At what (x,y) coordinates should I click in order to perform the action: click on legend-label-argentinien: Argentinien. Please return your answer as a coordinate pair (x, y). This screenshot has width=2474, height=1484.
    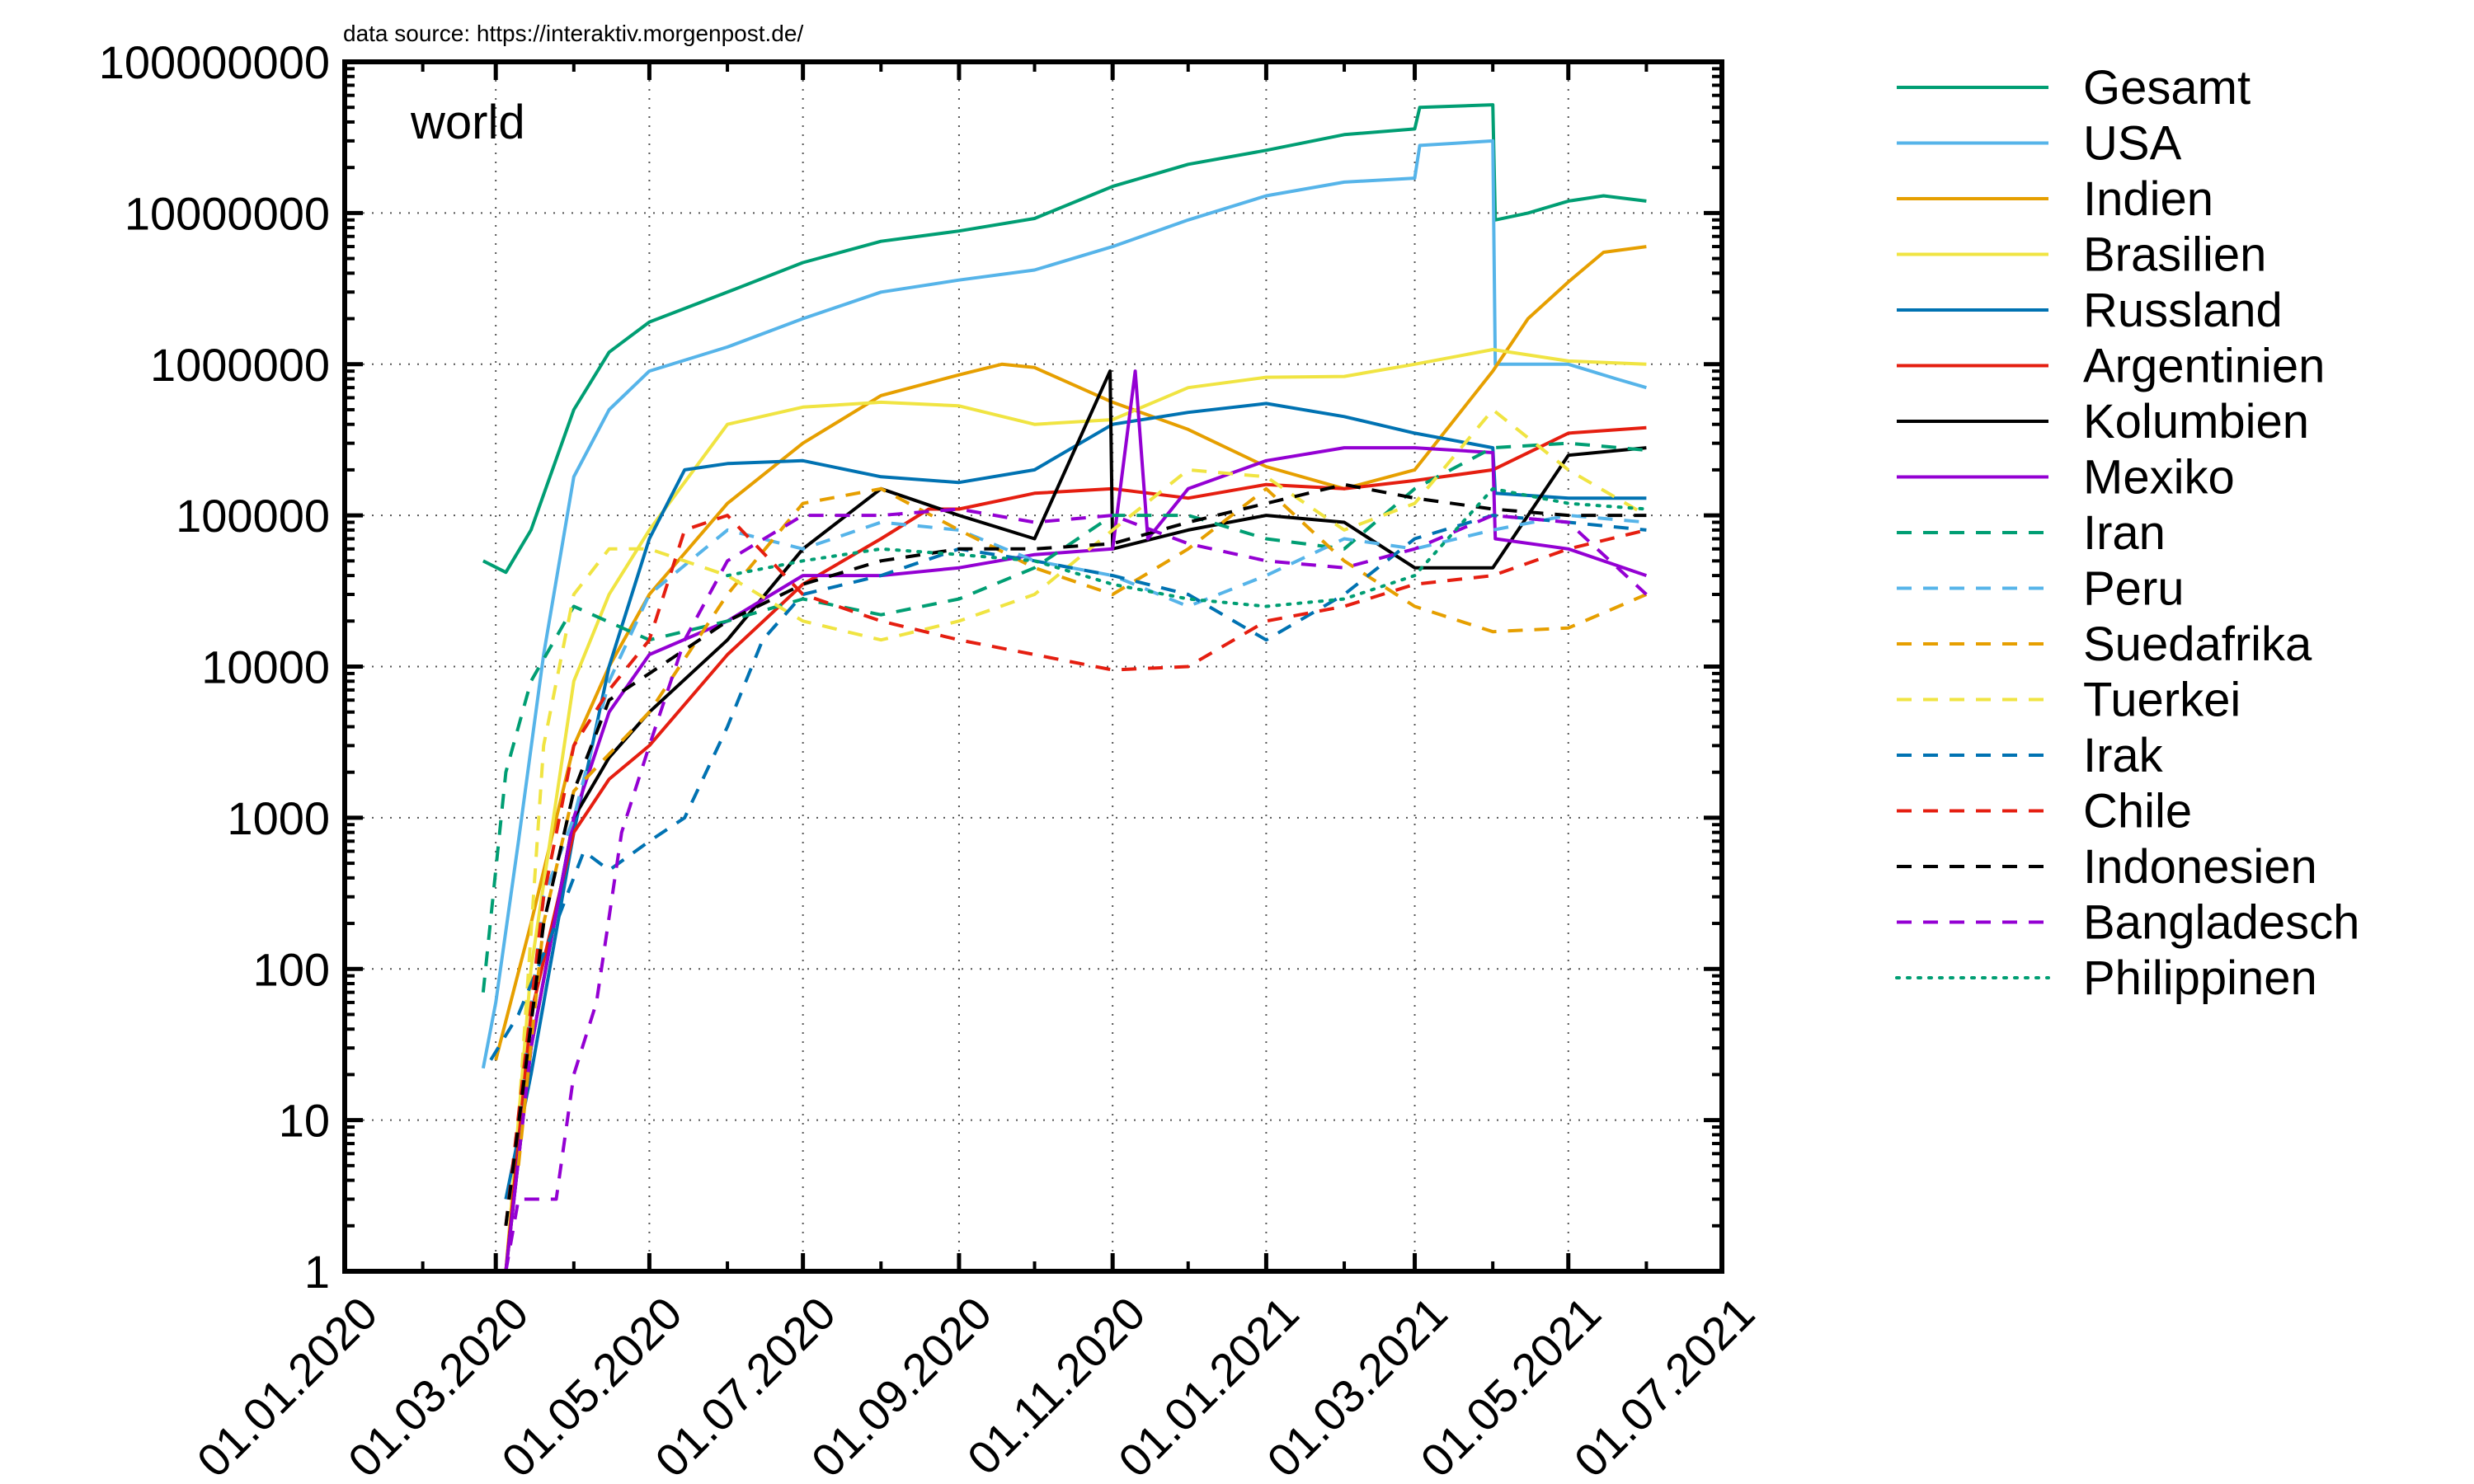
    Looking at the image, I should click on (2204, 366).